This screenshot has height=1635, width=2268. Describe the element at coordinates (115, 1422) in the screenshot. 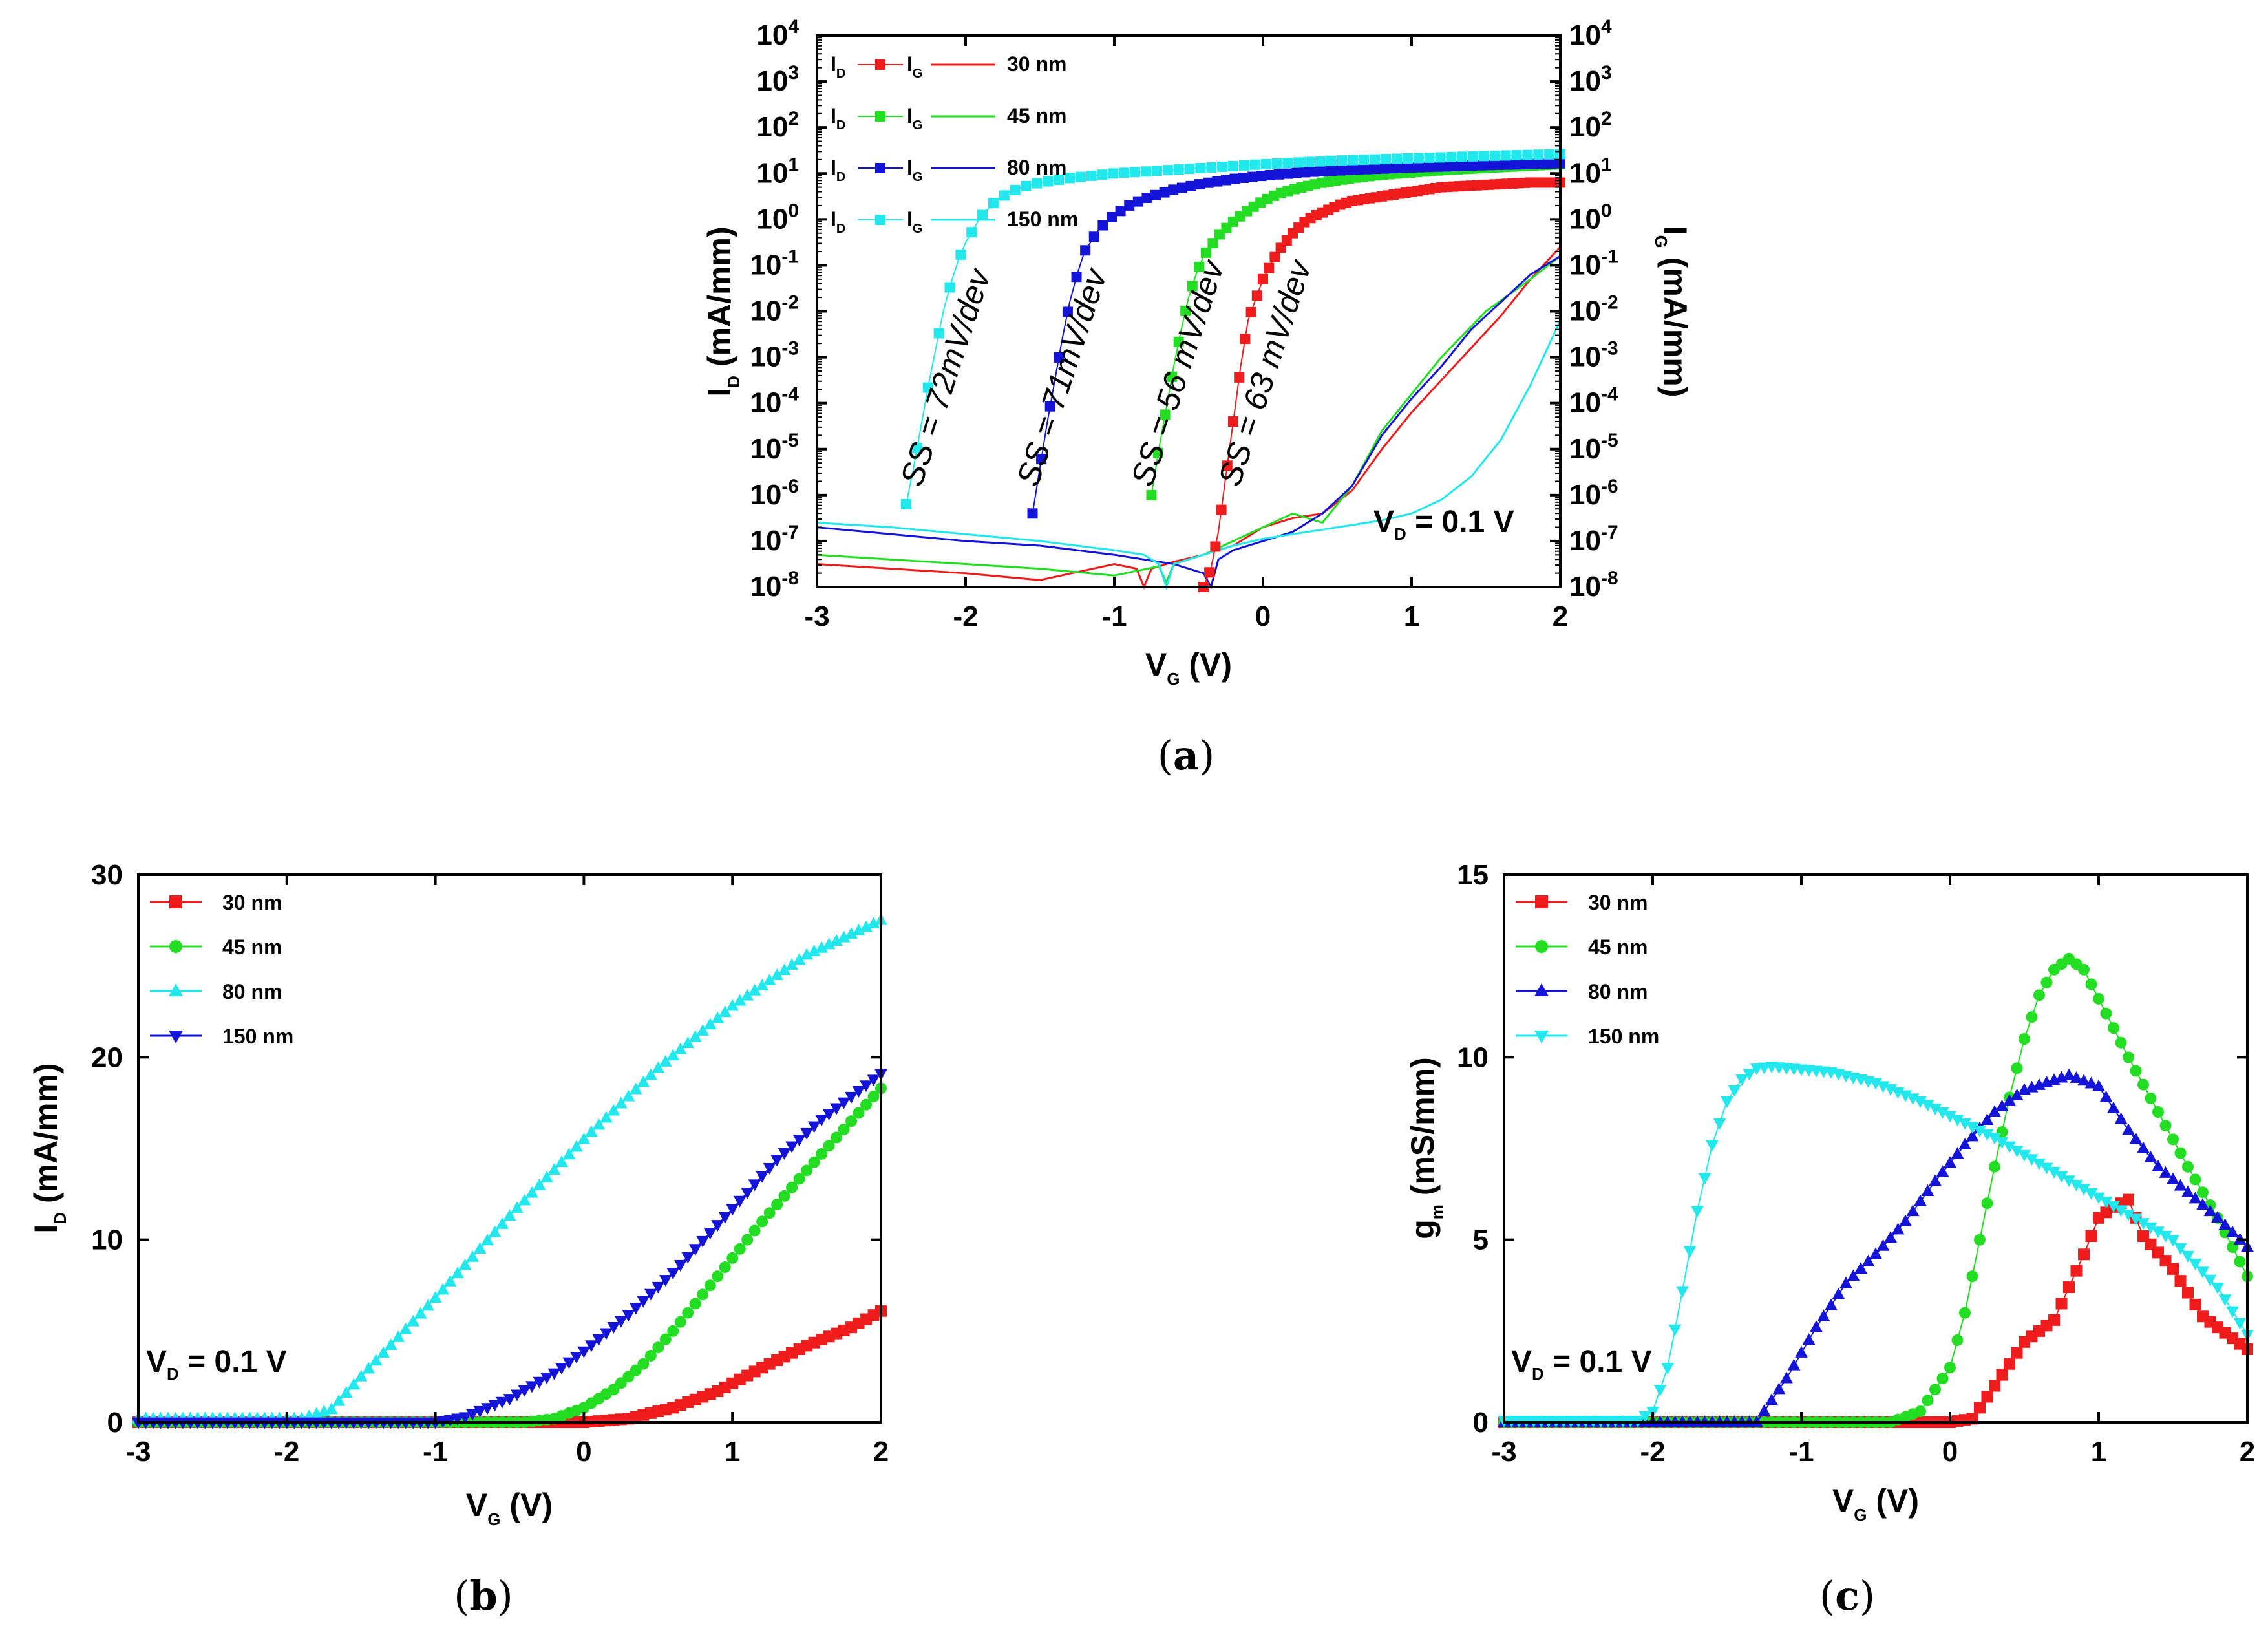

I see `y-tick-label: 0` at that location.